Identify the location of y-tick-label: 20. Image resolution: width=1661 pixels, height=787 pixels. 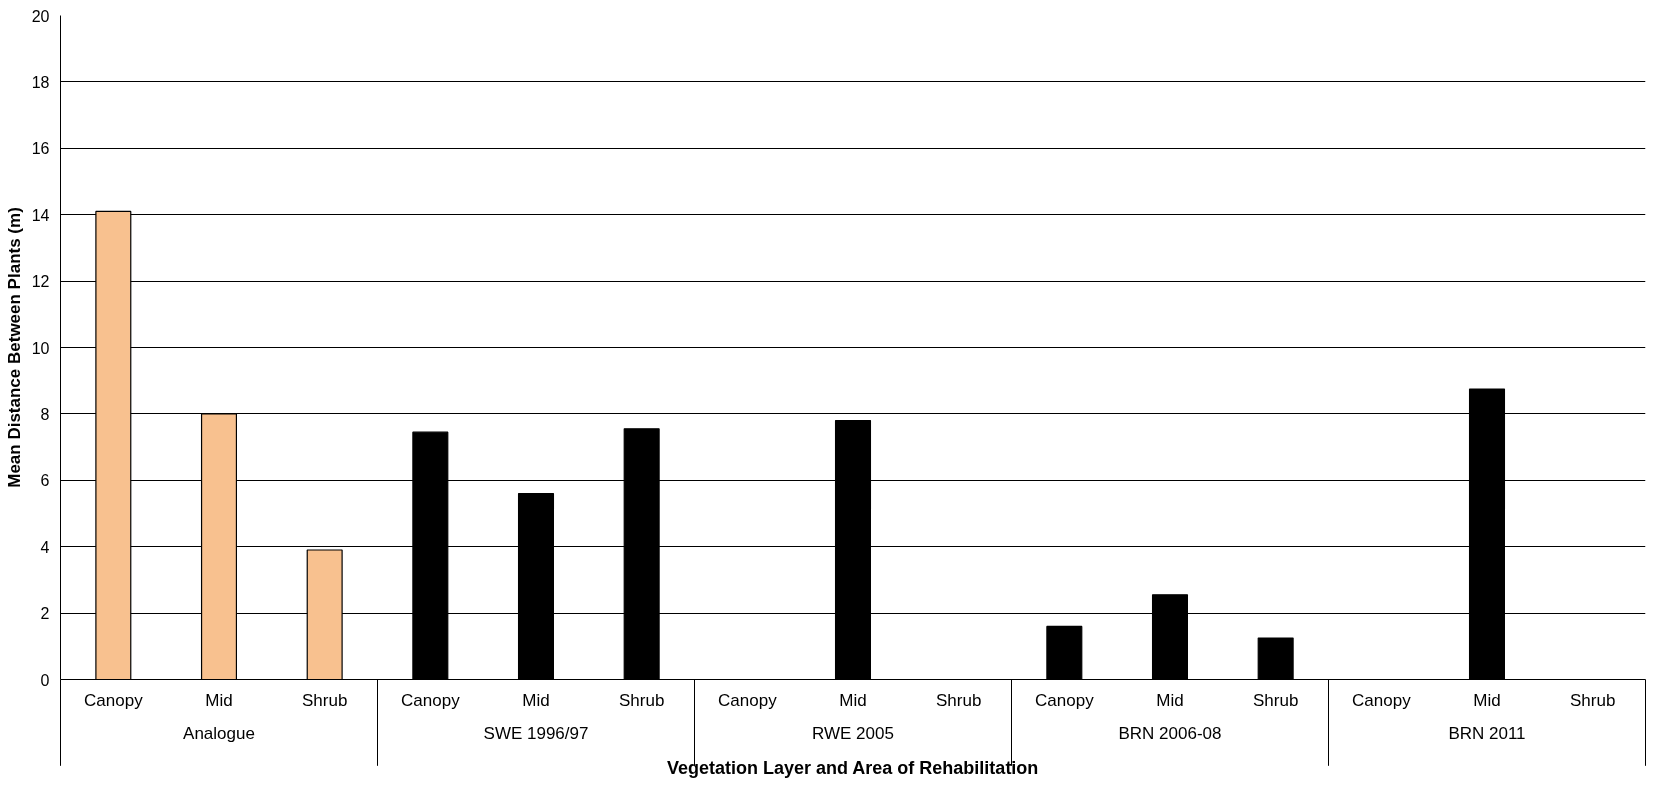
(40, 16).